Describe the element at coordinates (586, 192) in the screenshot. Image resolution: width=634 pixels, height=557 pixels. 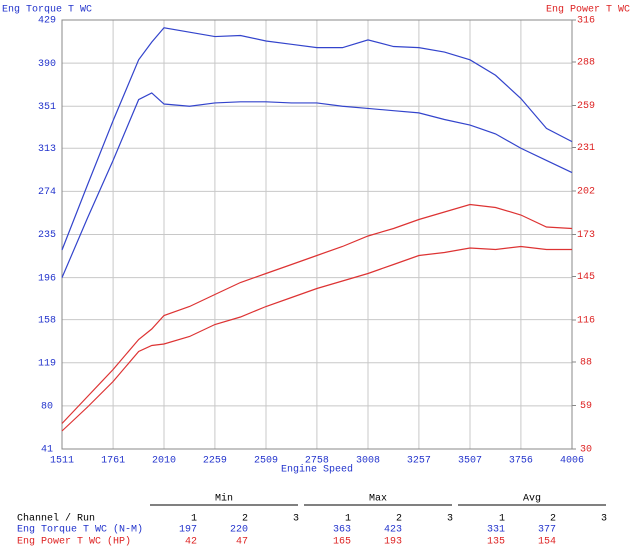
I see `y2-tick-label: 202` at that location.